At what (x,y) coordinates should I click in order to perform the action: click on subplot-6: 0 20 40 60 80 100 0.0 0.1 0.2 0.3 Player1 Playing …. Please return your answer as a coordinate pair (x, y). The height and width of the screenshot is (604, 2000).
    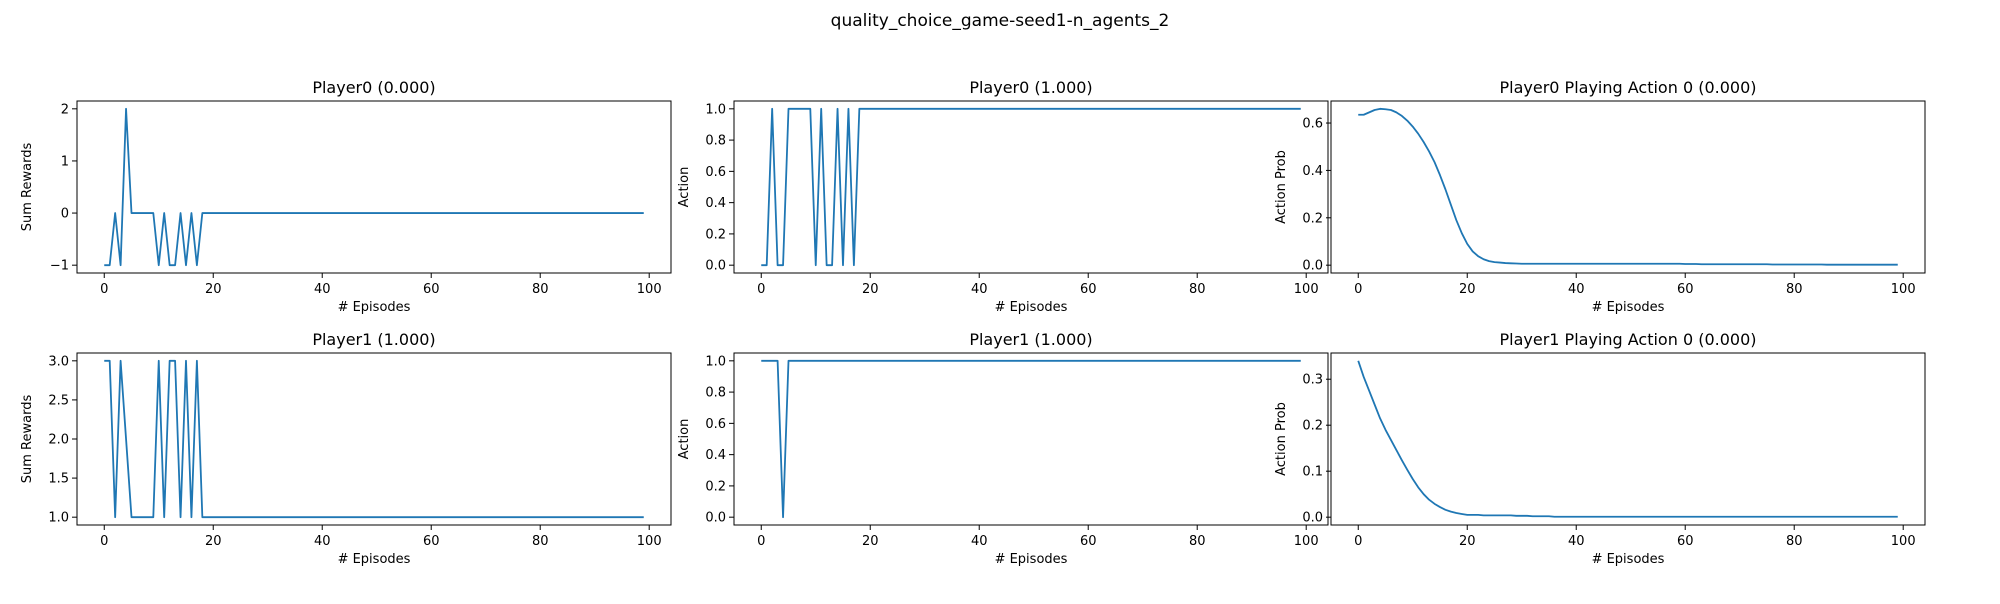
    Looking at the image, I should click on (1600, 448).